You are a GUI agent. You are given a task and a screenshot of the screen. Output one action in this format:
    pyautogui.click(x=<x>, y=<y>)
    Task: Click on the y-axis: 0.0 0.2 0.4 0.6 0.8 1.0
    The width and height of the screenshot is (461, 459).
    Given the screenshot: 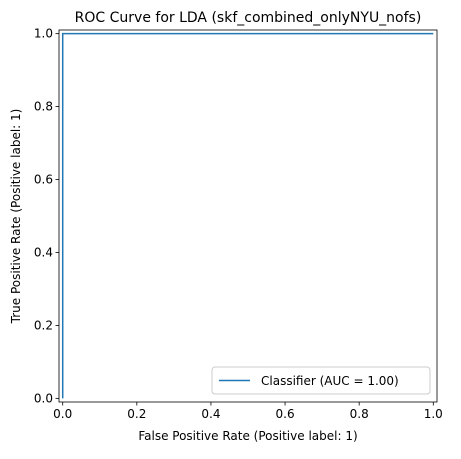 What is the action you would take?
    pyautogui.click(x=46, y=216)
    